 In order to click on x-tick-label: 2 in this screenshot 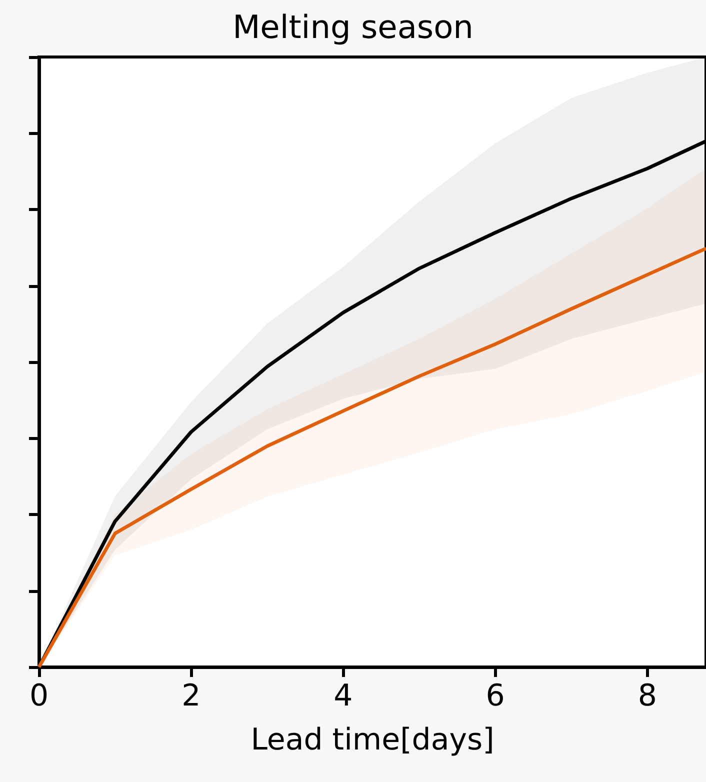, I will do `click(191, 696)`.